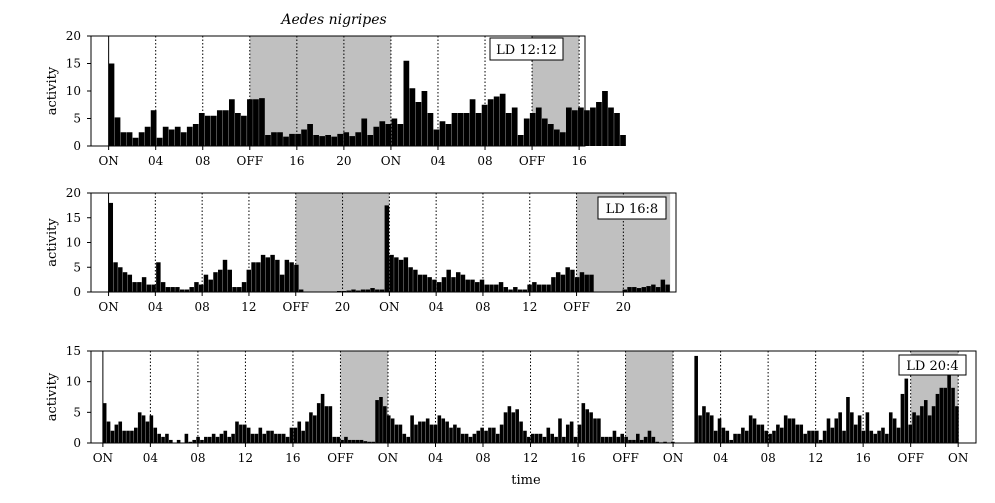  I want to click on ld-label: LD 20:4, so click(932, 366).